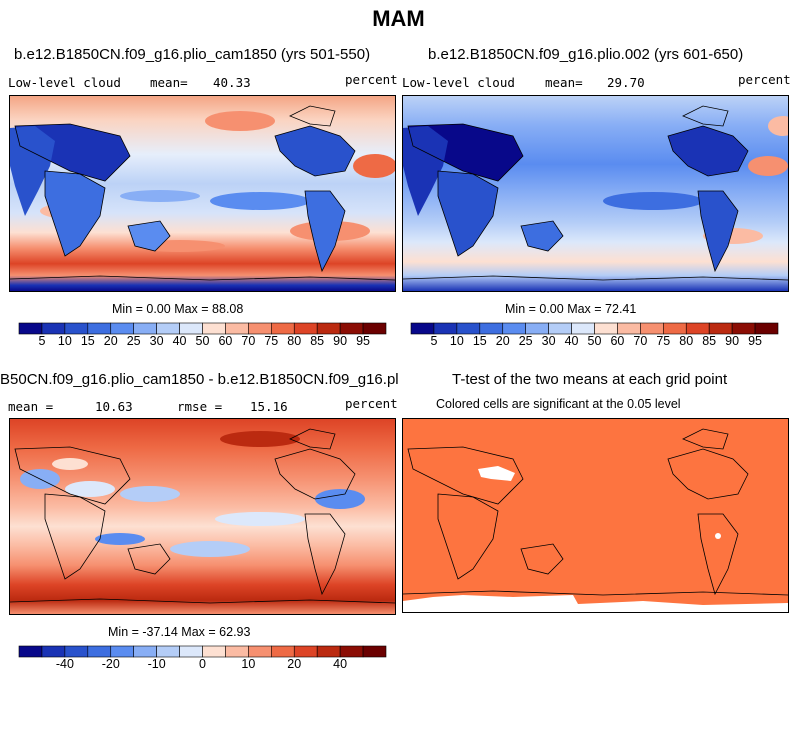 This screenshot has width=797, height=733. What do you see at coordinates (398, 18) in the screenshot?
I see `figure-title: MAM` at bounding box center [398, 18].